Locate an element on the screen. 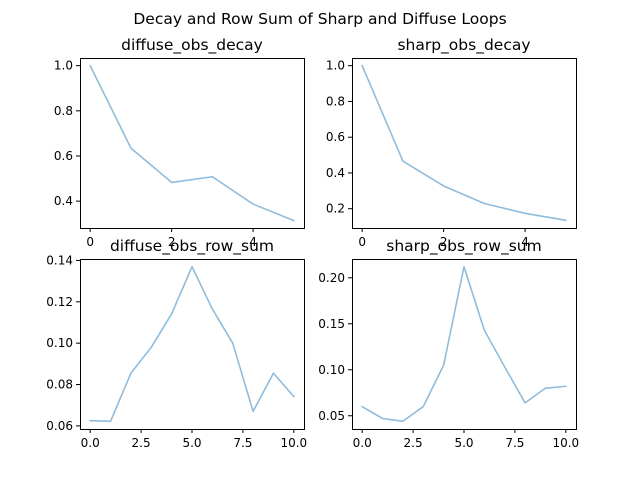  subplot-title-sharp-obs-decay: sharp_obs_decay is located at coordinates (463, 45).